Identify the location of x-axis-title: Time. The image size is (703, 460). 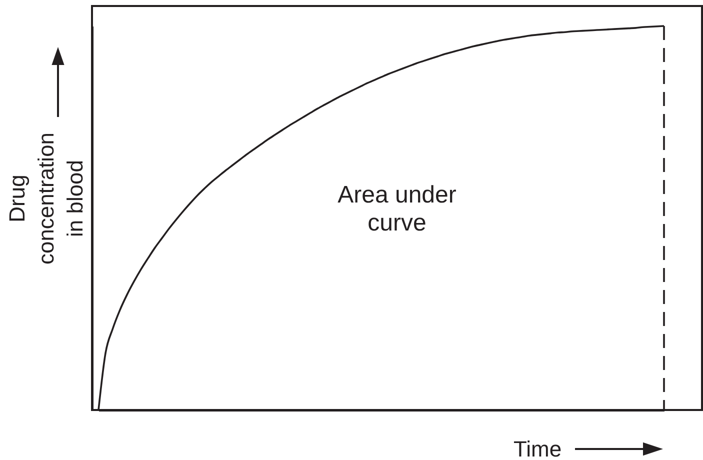
(538, 448).